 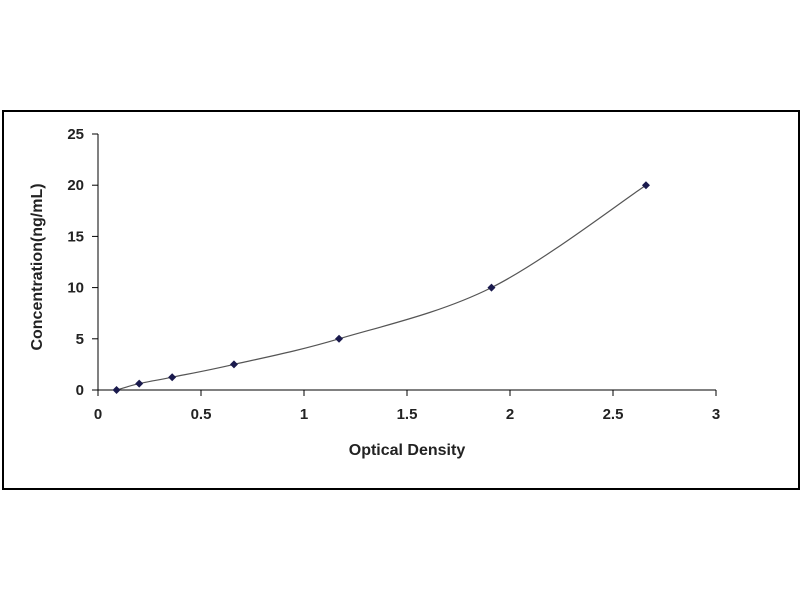 What do you see at coordinates (37, 266) in the screenshot?
I see `y-axis-title: Concentration(ng/mL)` at bounding box center [37, 266].